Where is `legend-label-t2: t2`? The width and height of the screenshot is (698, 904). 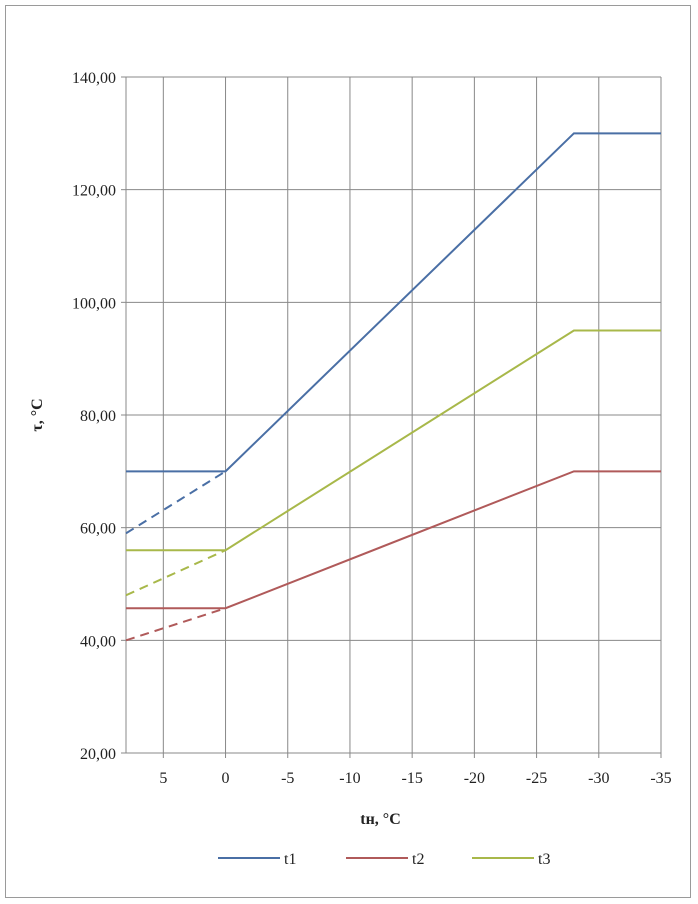 legend-label-t2: t2 is located at coordinates (418, 859).